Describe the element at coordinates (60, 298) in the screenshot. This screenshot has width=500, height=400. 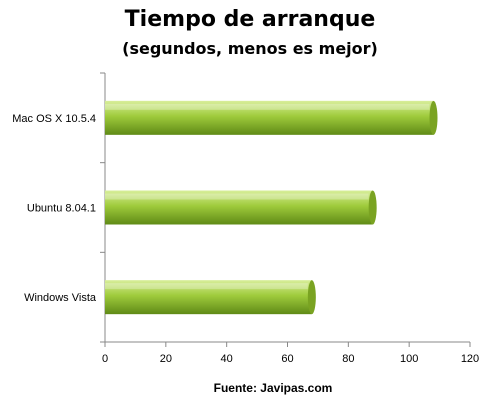
I see `category-label: Windows Vista` at that location.